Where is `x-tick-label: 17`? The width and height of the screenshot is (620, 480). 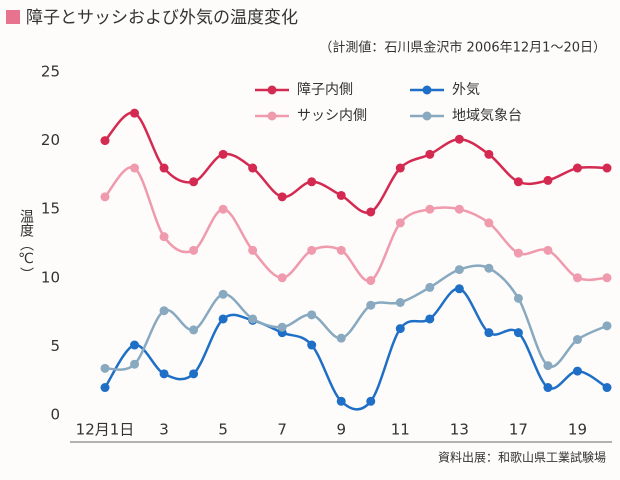 x-tick-label: 17 is located at coordinates (518, 430).